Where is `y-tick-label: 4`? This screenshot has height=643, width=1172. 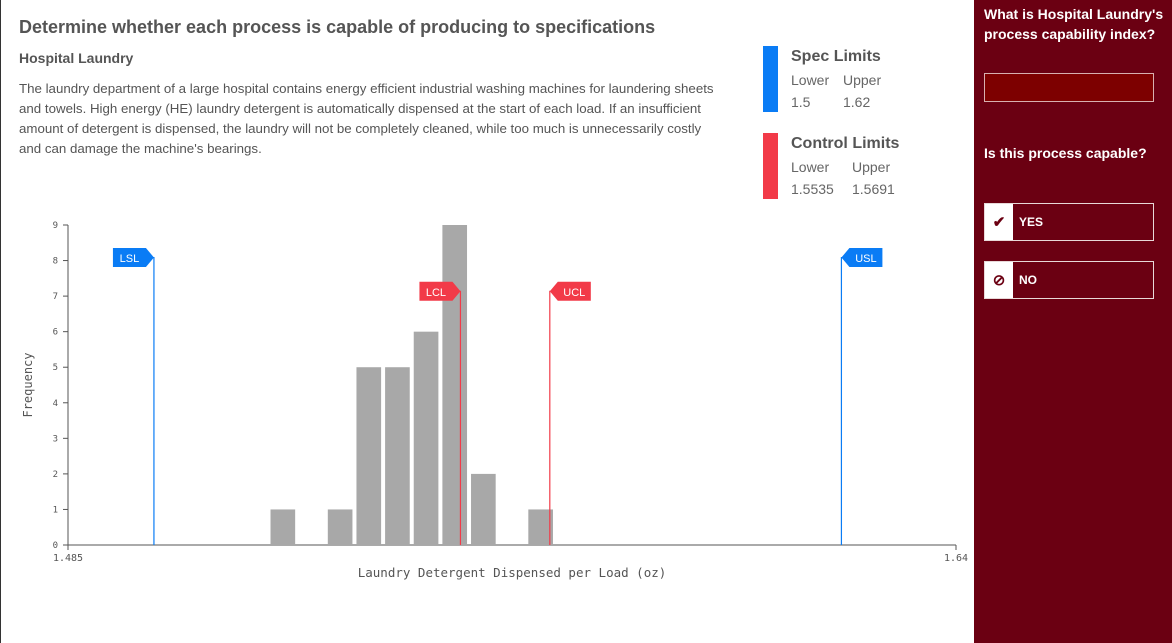
y-tick-label: 4 is located at coordinates (55, 404).